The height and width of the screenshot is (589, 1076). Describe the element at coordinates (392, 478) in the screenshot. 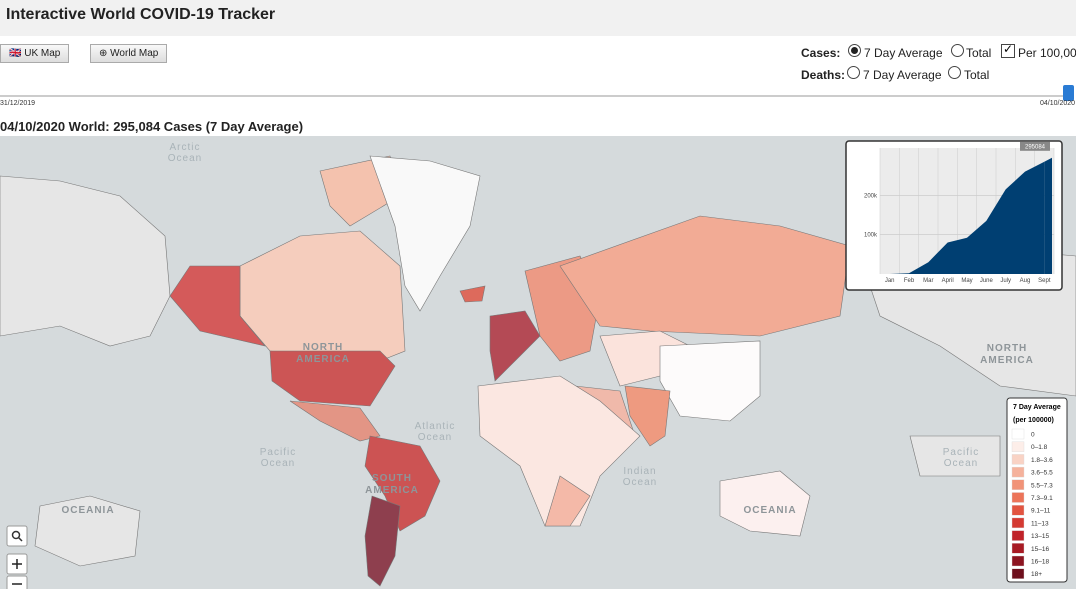

I see `continent-label: SOUTH` at that location.